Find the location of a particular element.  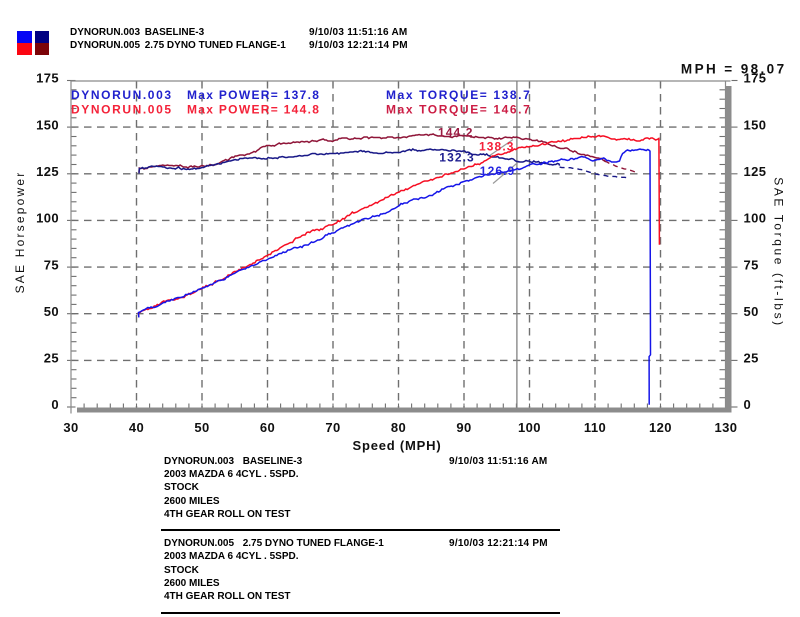

svg-text: Speed (MPH) is located at coordinates (397, 445).